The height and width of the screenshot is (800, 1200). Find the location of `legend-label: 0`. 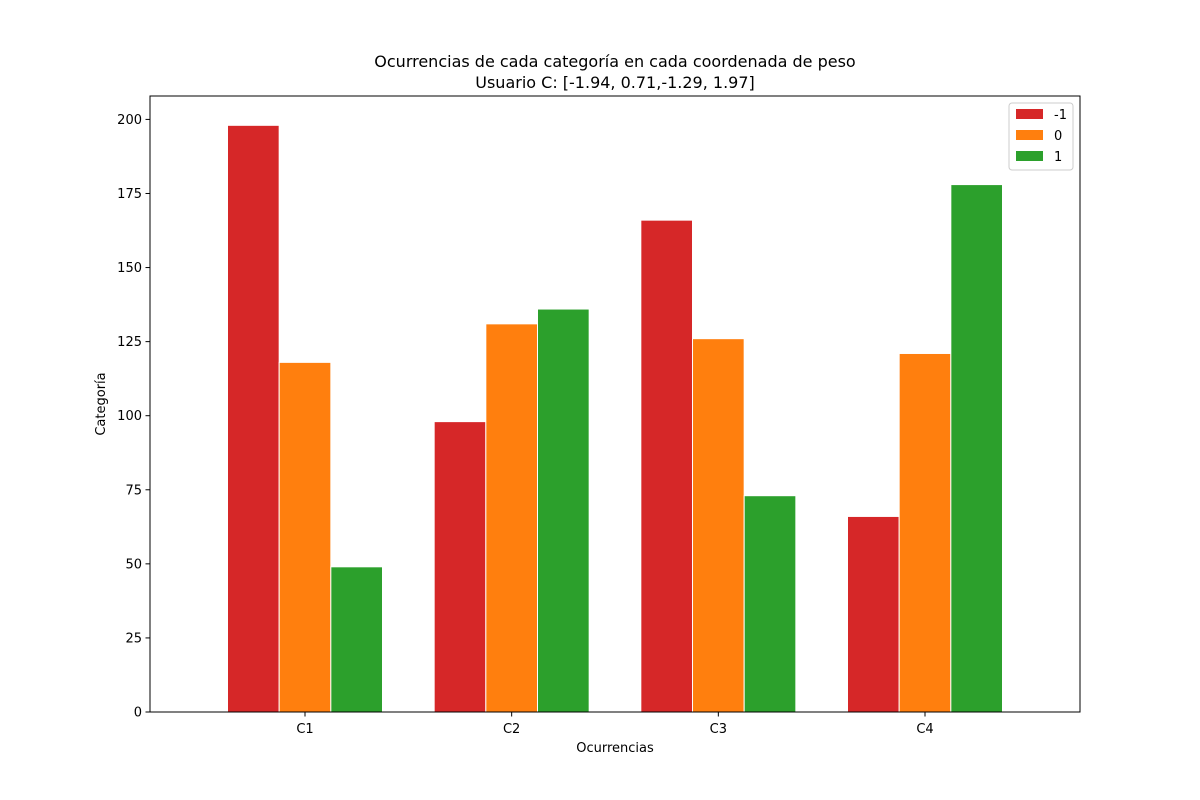

legend-label: 0 is located at coordinates (1058, 136).